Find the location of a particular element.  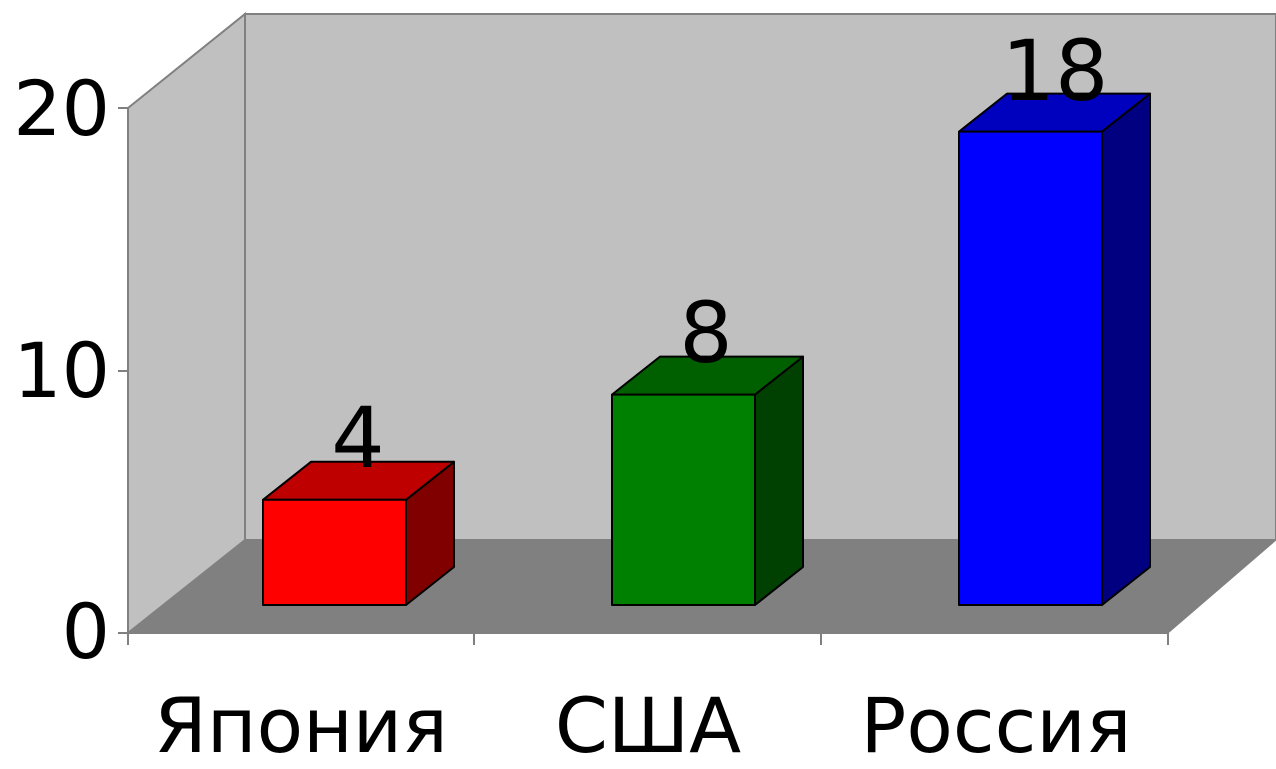

data-label: 4 is located at coordinates (357, 438).